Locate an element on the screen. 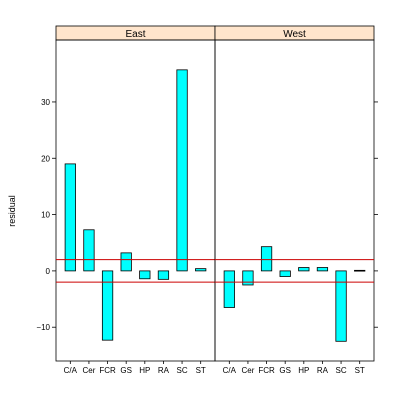  bar-east-fcr is located at coordinates (107, 305).